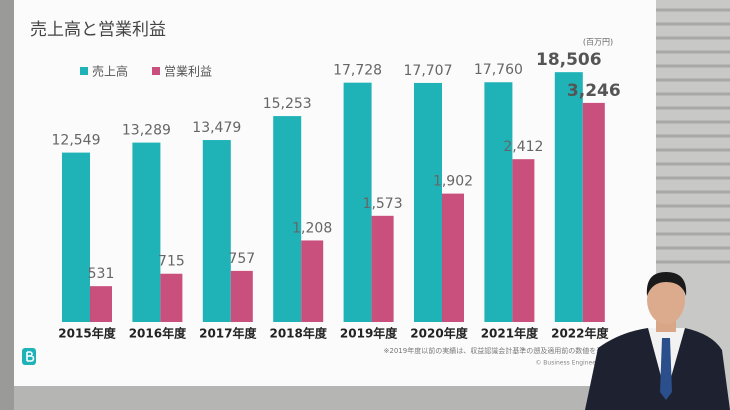  What do you see at coordinates (666, 300) in the screenshot?
I see `face` at bounding box center [666, 300].